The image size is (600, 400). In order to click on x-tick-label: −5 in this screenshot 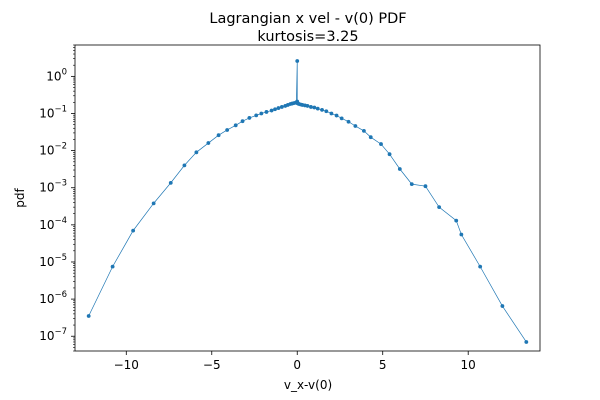, I will do `click(212, 365)`.